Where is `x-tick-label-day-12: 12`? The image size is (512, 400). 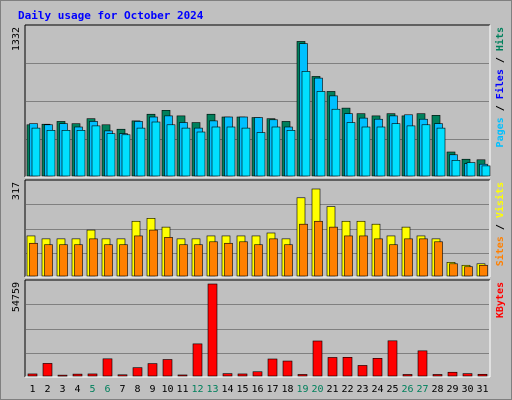 x-tick-label-day-12: 12 is located at coordinates (197, 389).